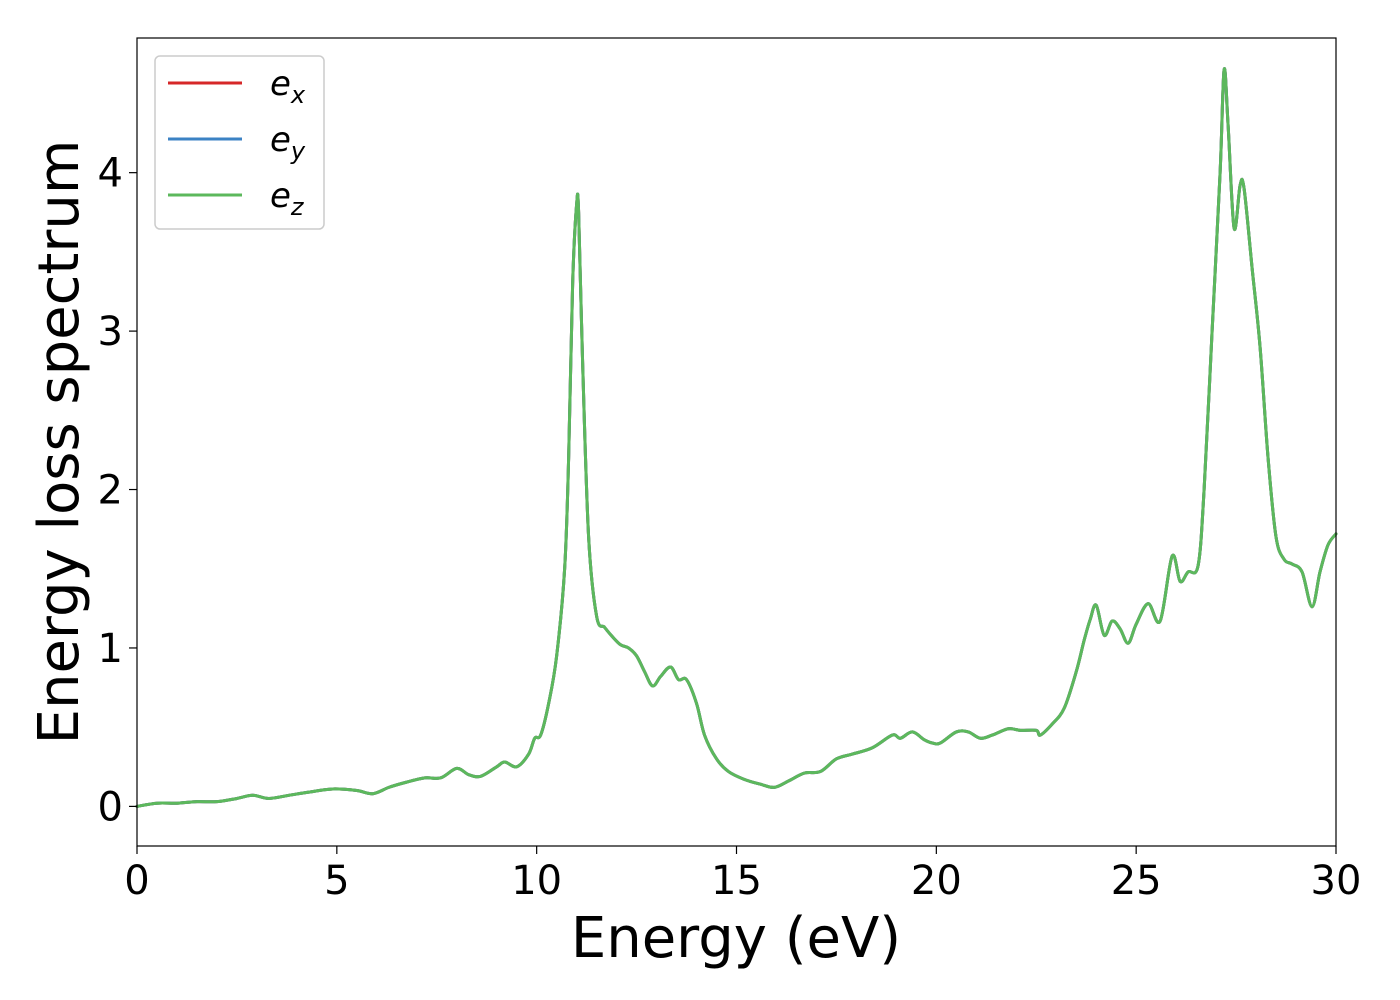 This screenshot has height=1000, width=1400. What do you see at coordinates (110, 332) in the screenshot?
I see `y-tick-label: 3` at bounding box center [110, 332].